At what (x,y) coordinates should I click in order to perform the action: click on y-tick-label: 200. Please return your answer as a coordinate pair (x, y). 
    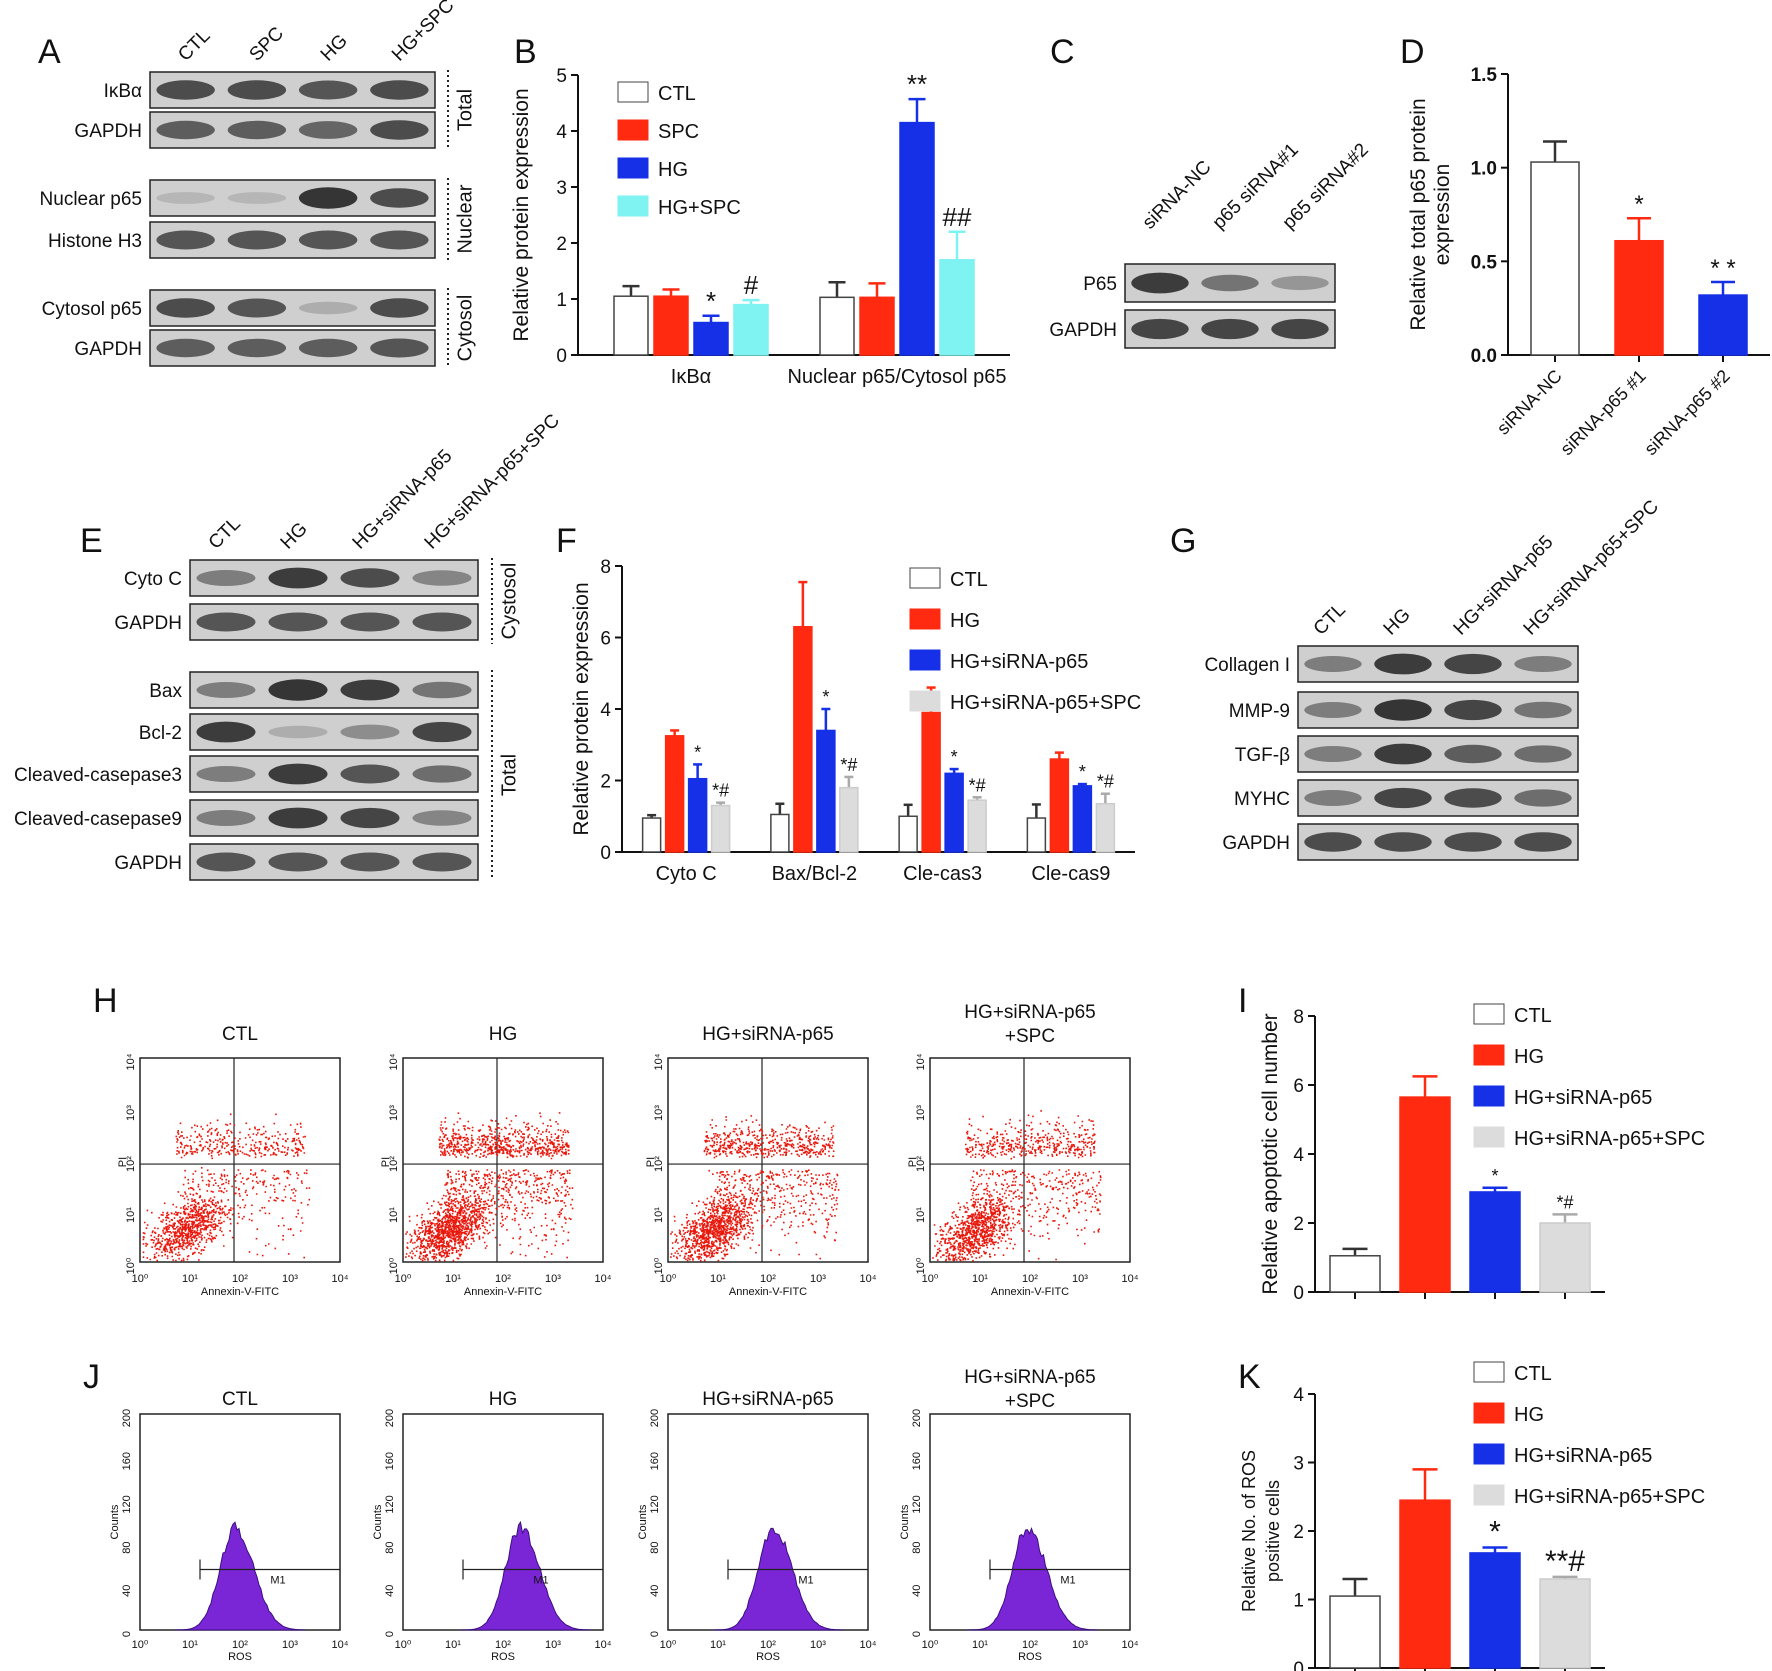
    Looking at the image, I should click on (917, 1418).